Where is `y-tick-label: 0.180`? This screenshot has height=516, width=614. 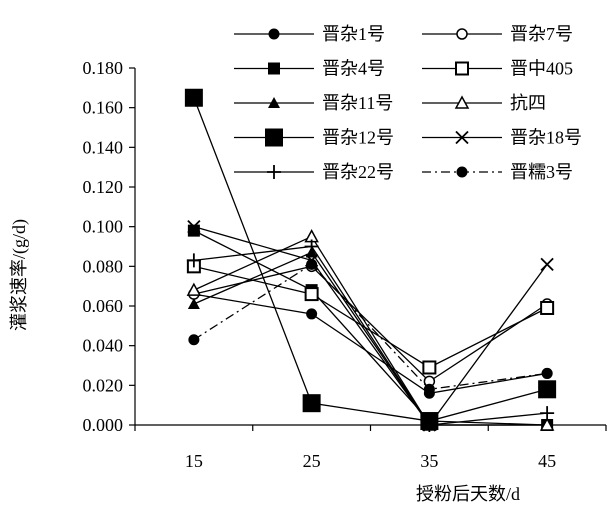 y-tick-label: 0.180 is located at coordinates (103, 68).